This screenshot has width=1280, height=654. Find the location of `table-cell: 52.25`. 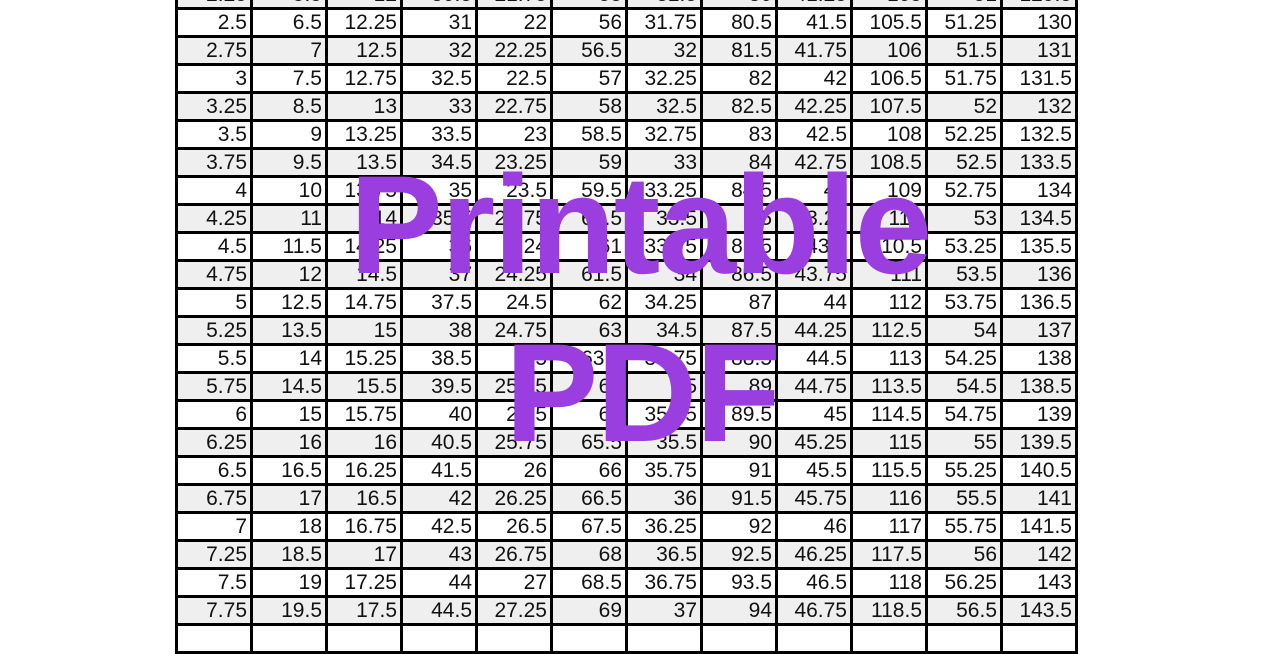

table-cell: 52.25 is located at coordinates (964, 134).